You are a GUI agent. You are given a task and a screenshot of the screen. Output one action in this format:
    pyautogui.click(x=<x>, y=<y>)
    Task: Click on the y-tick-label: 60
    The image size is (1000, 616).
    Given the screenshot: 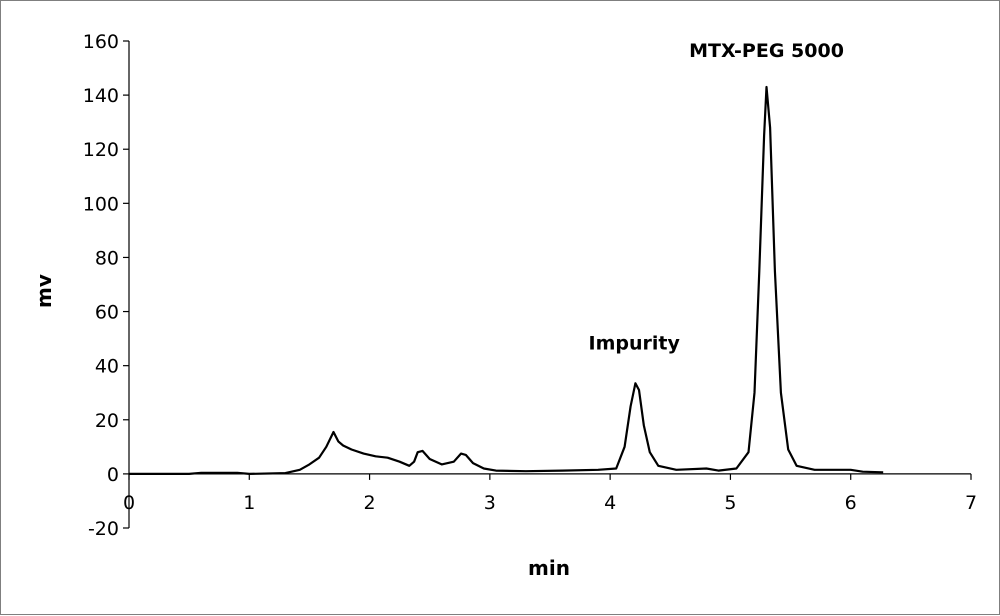 What is the action you would take?
    pyautogui.click(x=107, y=313)
    